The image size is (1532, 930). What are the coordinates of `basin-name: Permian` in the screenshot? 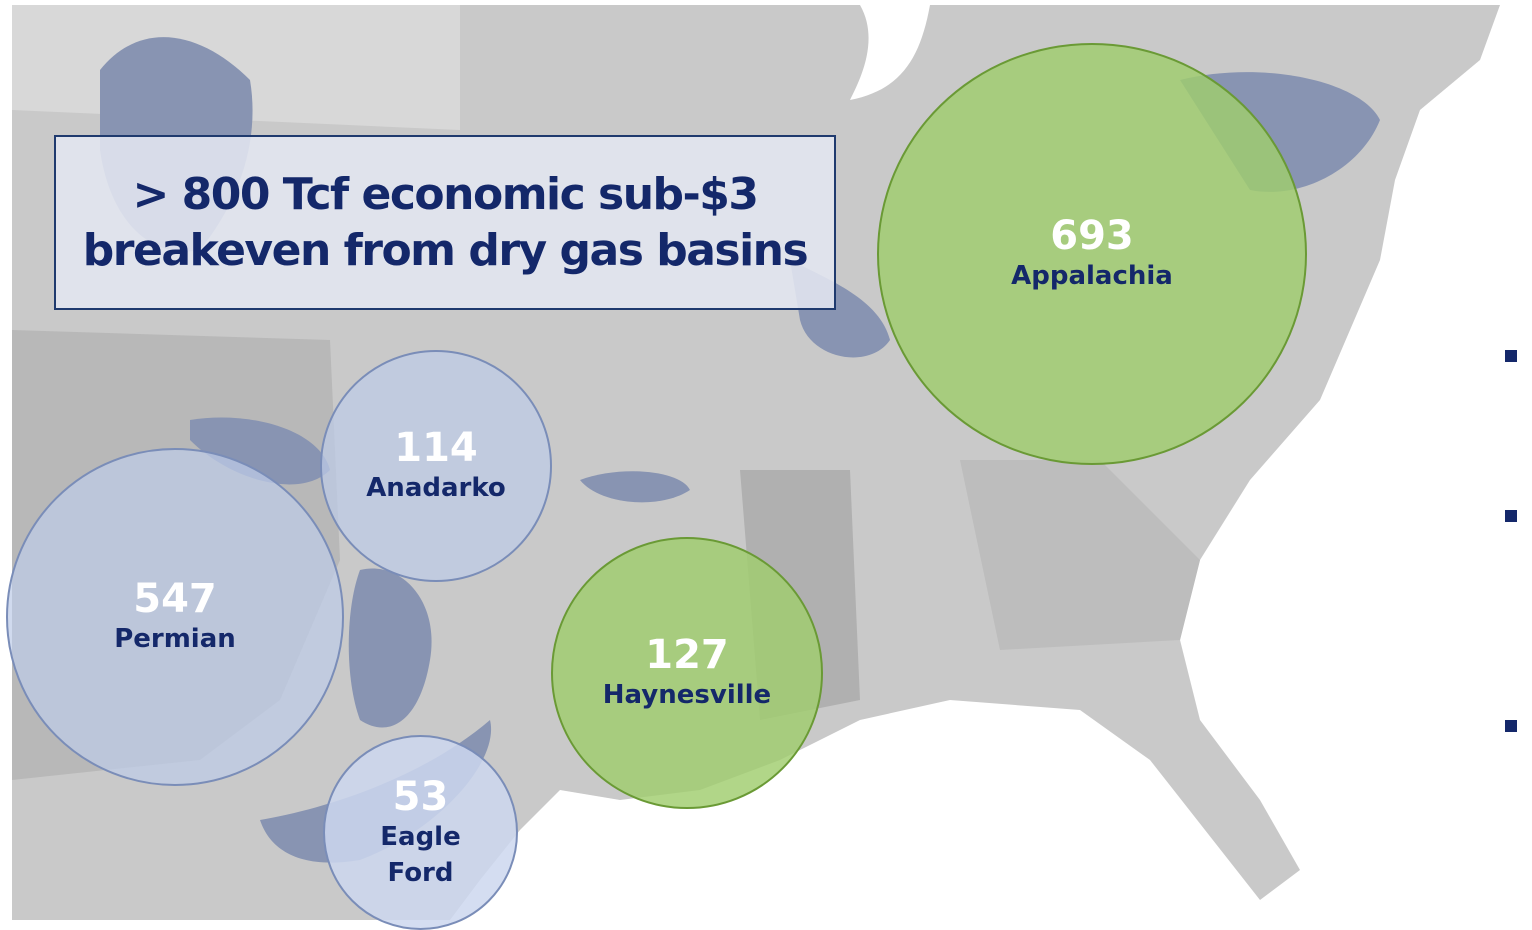 It's located at (175, 639).